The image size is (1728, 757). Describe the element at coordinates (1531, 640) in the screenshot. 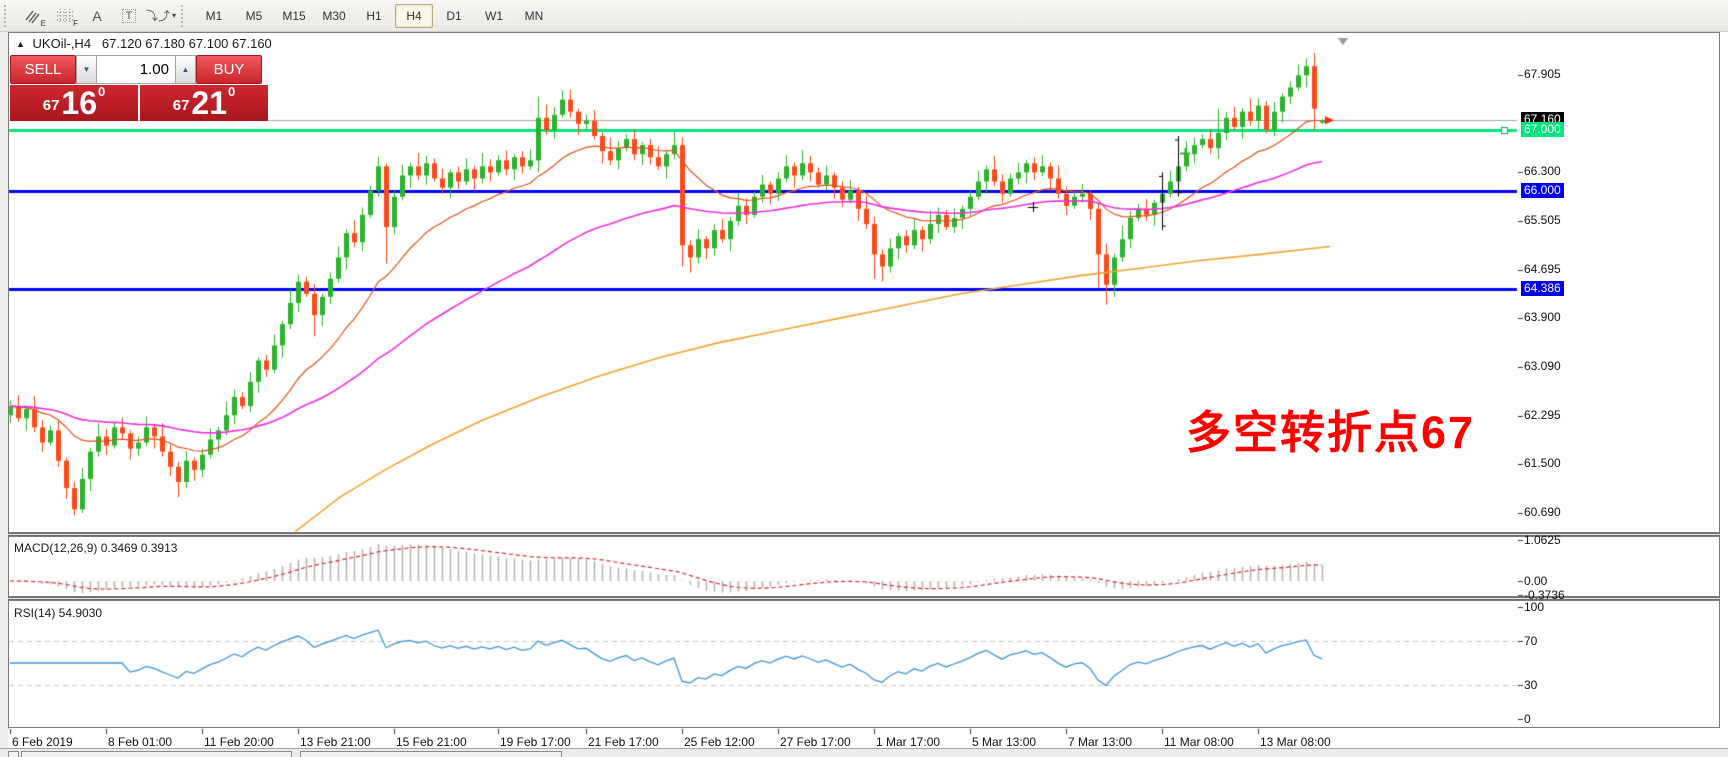

I see `rsi-axis-tick: 70` at that location.